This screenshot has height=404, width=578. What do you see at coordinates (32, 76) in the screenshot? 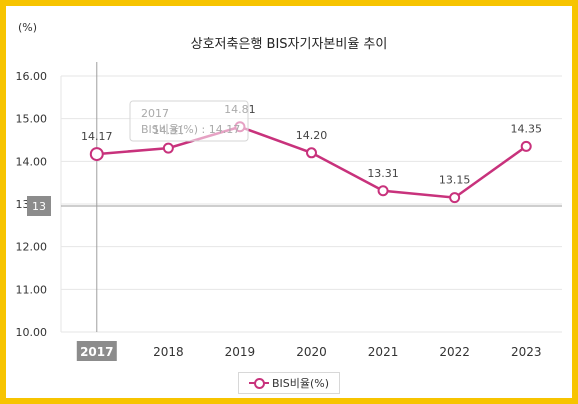
I see `y-tick-label: 16.00` at bounding box center [32, 76].